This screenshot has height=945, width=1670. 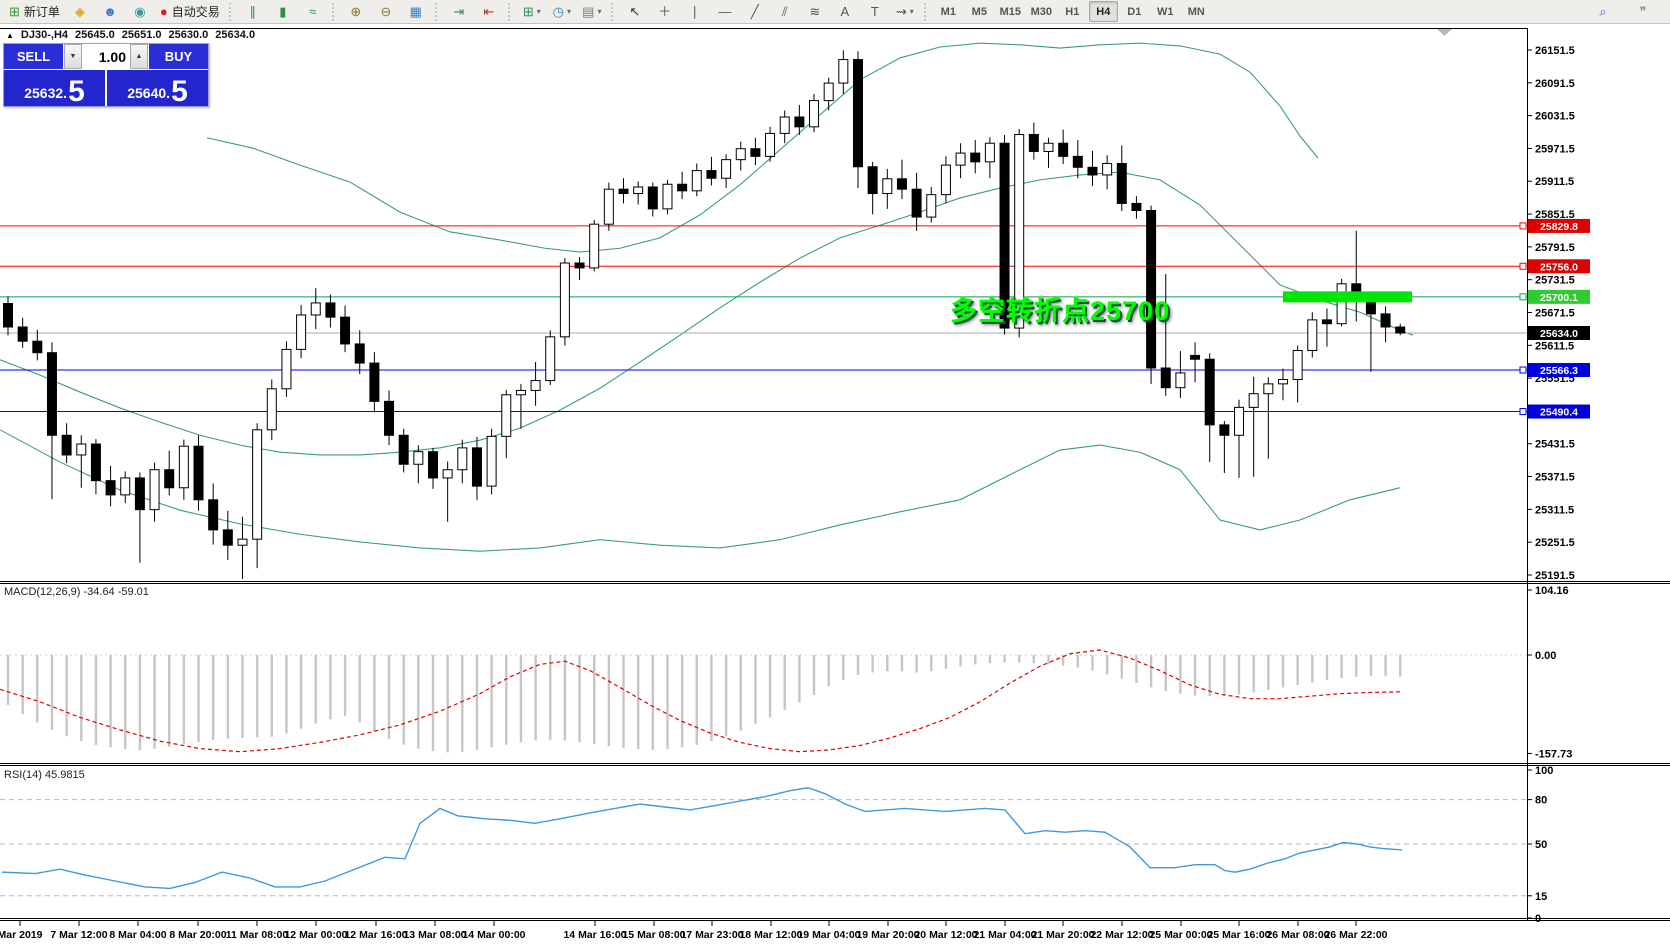 I want to click on price-tick-label: 25191.5, so click(x=1555, y=576).